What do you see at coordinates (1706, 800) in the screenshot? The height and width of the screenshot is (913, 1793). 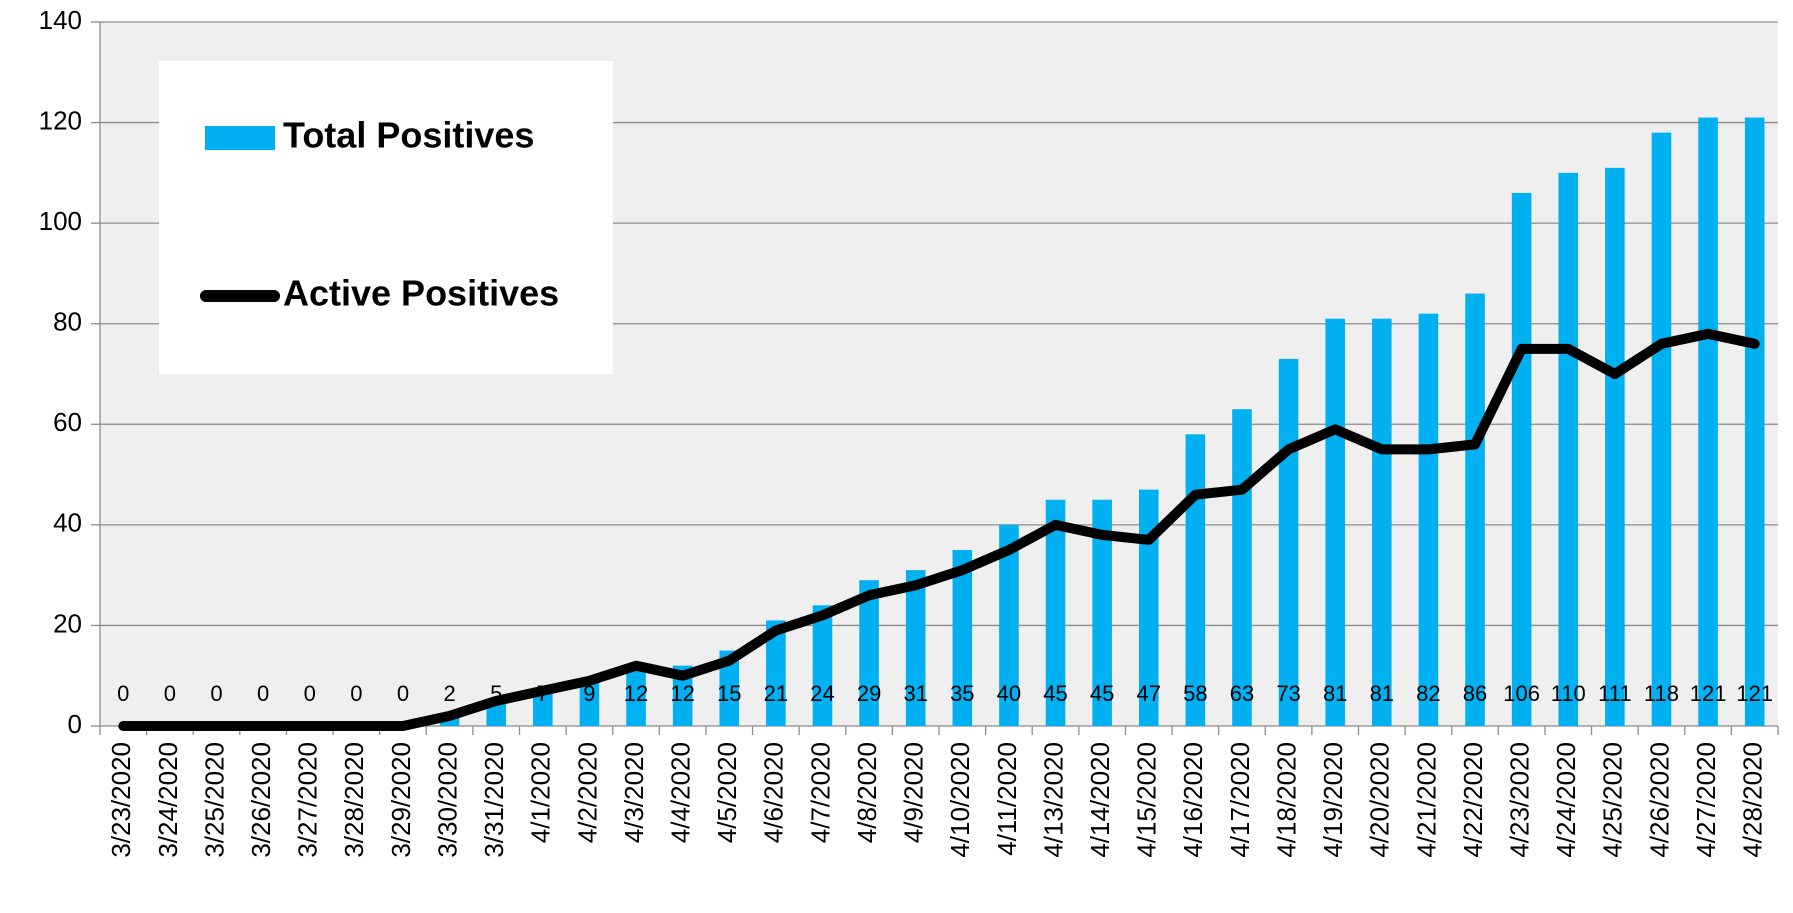 I see `x-tick-label: 4/27/2020` at bounding box center [1706, 800].